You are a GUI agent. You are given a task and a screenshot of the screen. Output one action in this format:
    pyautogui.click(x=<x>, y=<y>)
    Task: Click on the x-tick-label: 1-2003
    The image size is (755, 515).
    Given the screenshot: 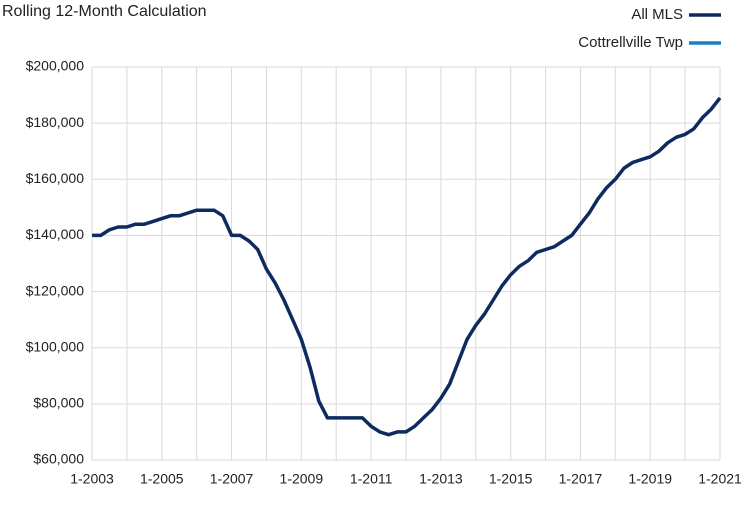 What is the action you would take?
    pyautogui.click(x=92, y=479)
    